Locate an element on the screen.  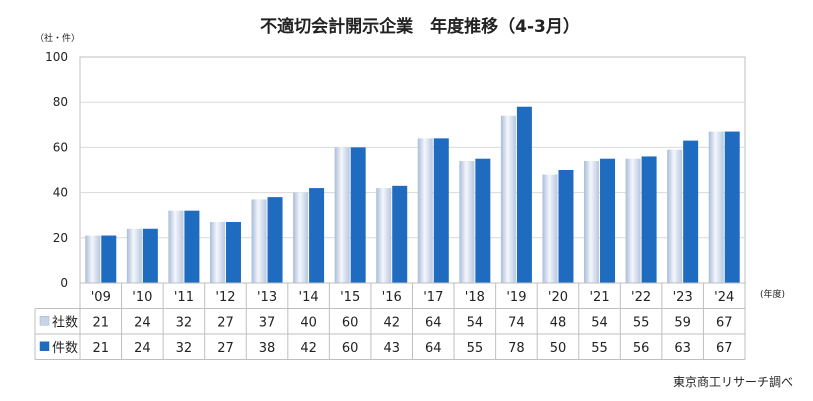
y-tick-label: 20 is located at coordinates (60, 238).